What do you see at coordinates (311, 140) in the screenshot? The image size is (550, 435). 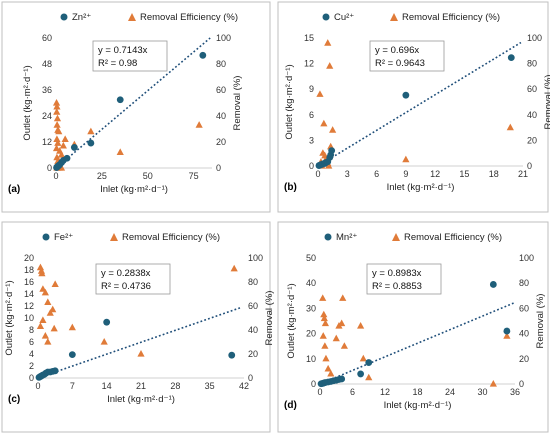 I see `y-tick-label: 3` at bounding box center [311, 140].